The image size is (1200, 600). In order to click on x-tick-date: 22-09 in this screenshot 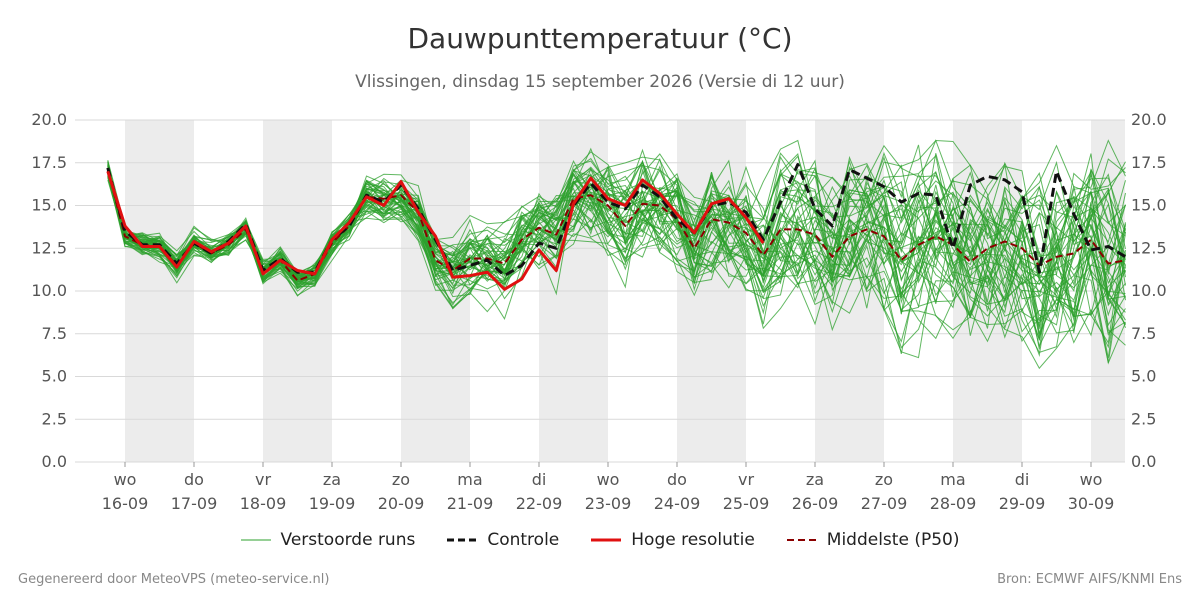, I will do `click(539, 503)`.